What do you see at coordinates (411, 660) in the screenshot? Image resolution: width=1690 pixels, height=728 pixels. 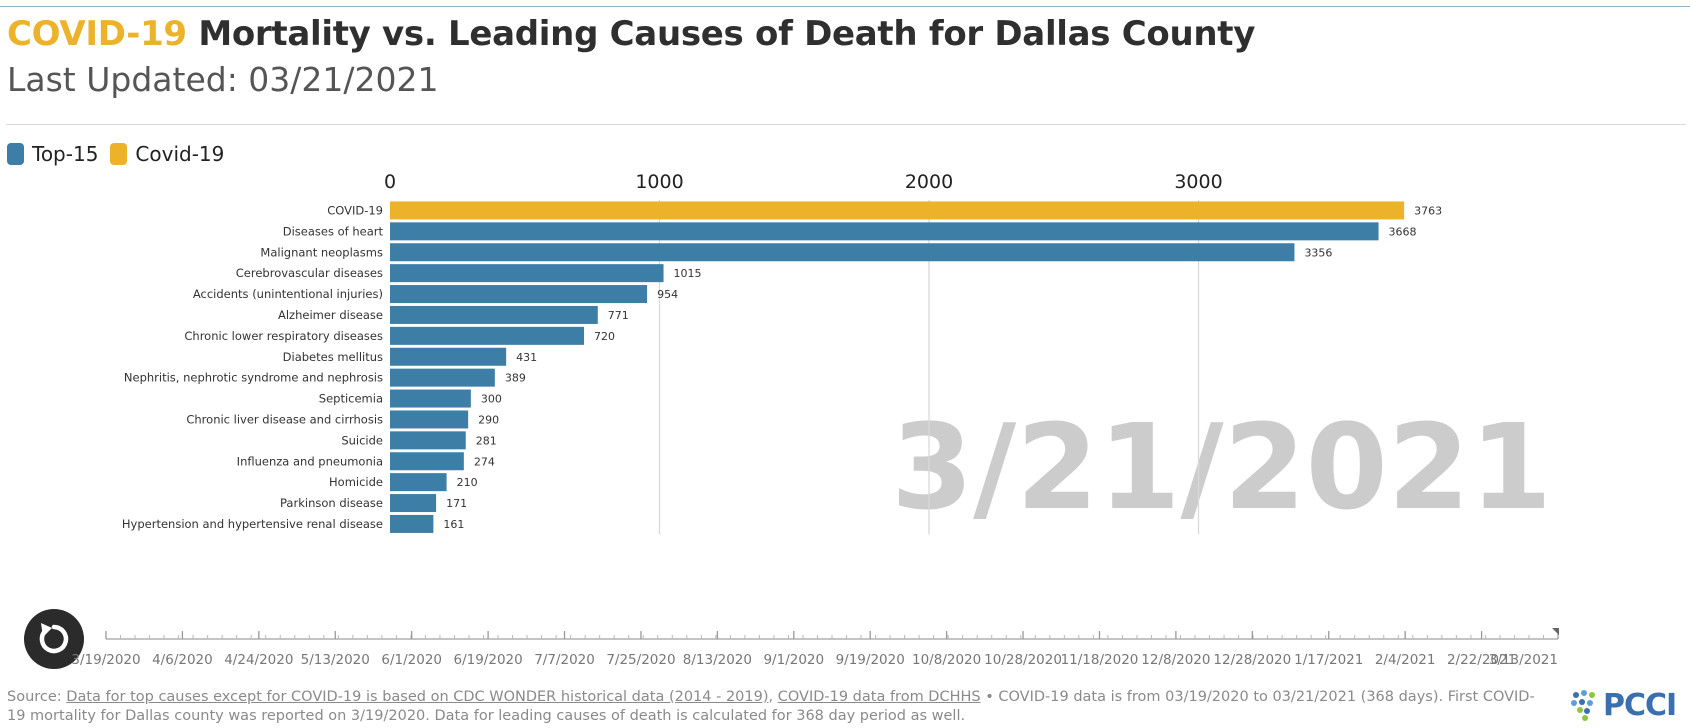 I see `timeline-date-label: 6/1/2020` at bounding box center [411, 660].